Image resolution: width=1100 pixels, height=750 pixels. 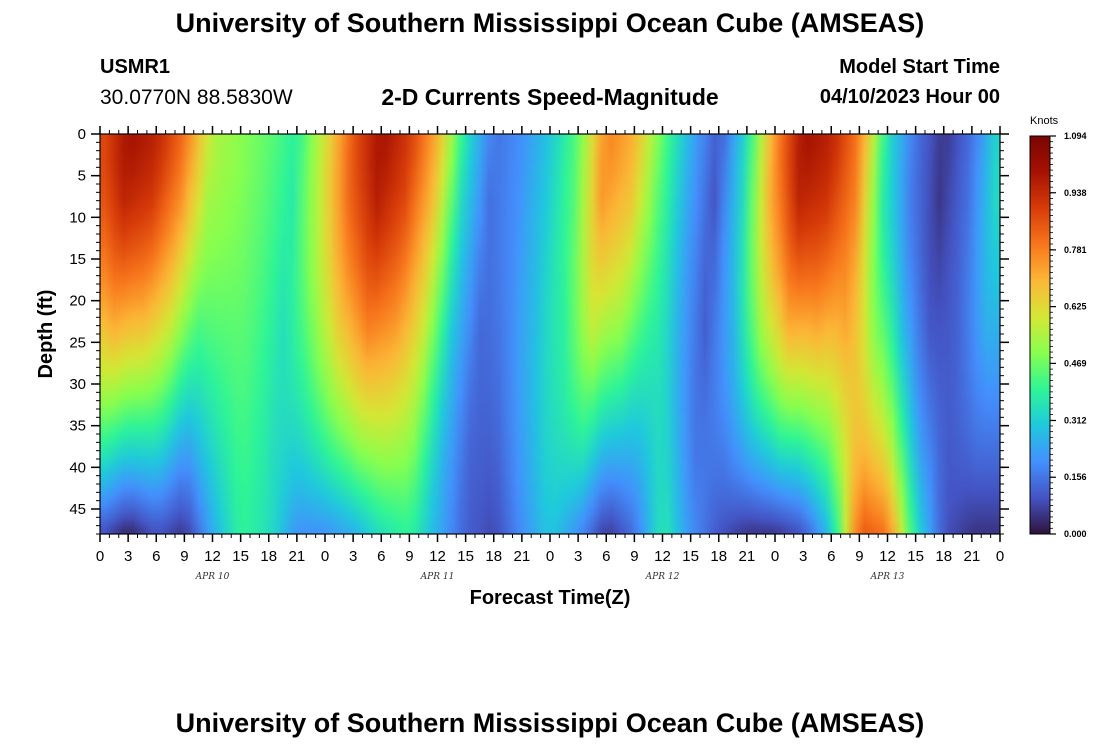 What do you see at coordinates (82, 176) in the screenshot?
I see `y-tick-label: 5` at bounding box center [82, 176].